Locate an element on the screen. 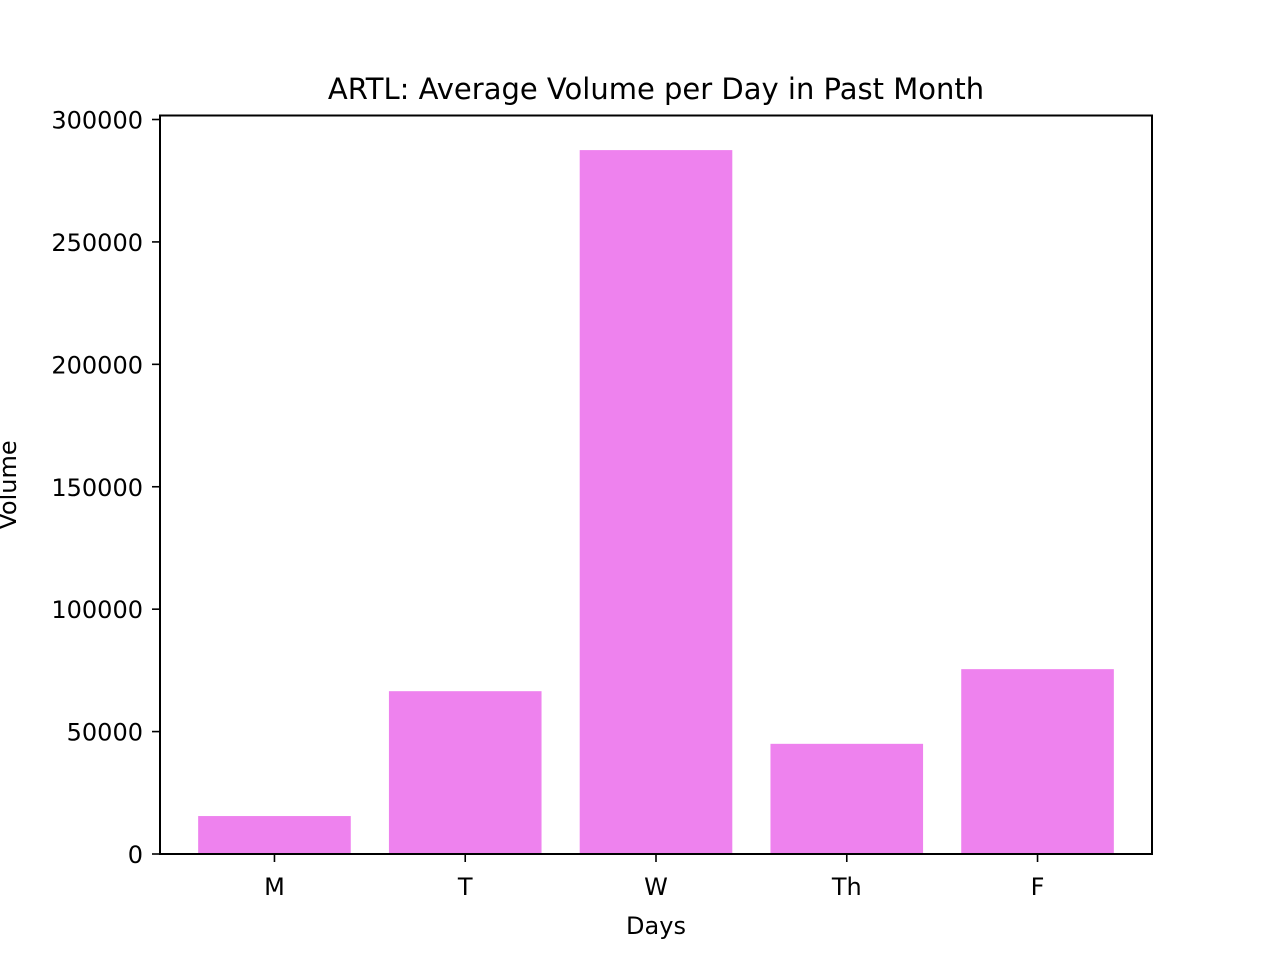  y-tick-label: 0 is located at coordinates (135, 855).